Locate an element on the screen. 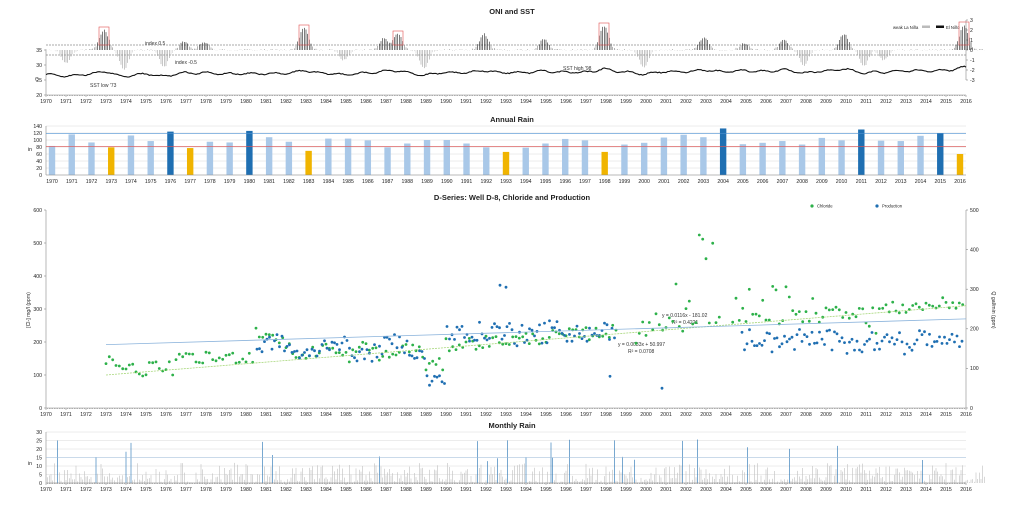 This screenshot has width=1024, height=515. rain-bar-2016 is located at coordinates (960, 164).